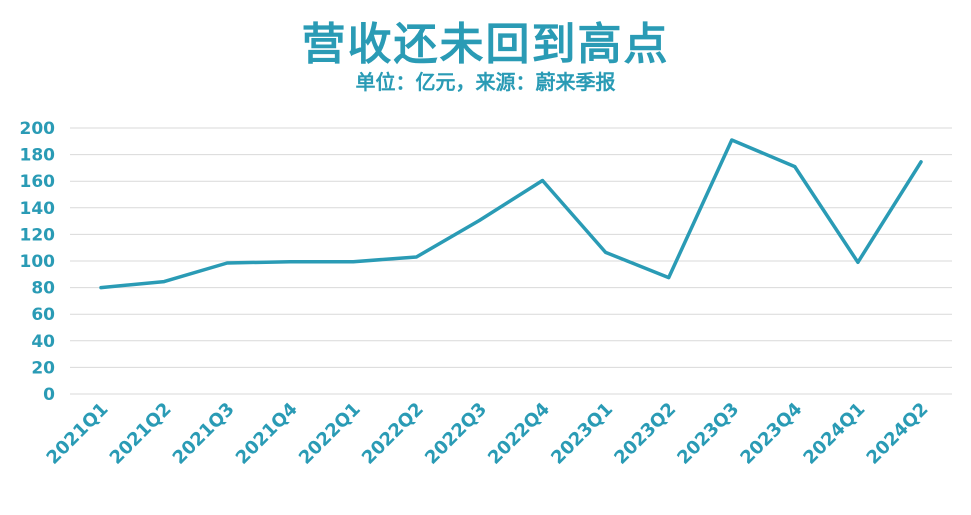 The image size is (971, 515). Describe the element at coordinates (38, 156) in the screenshot. I see `y-tick-label-180: 180` at that location.